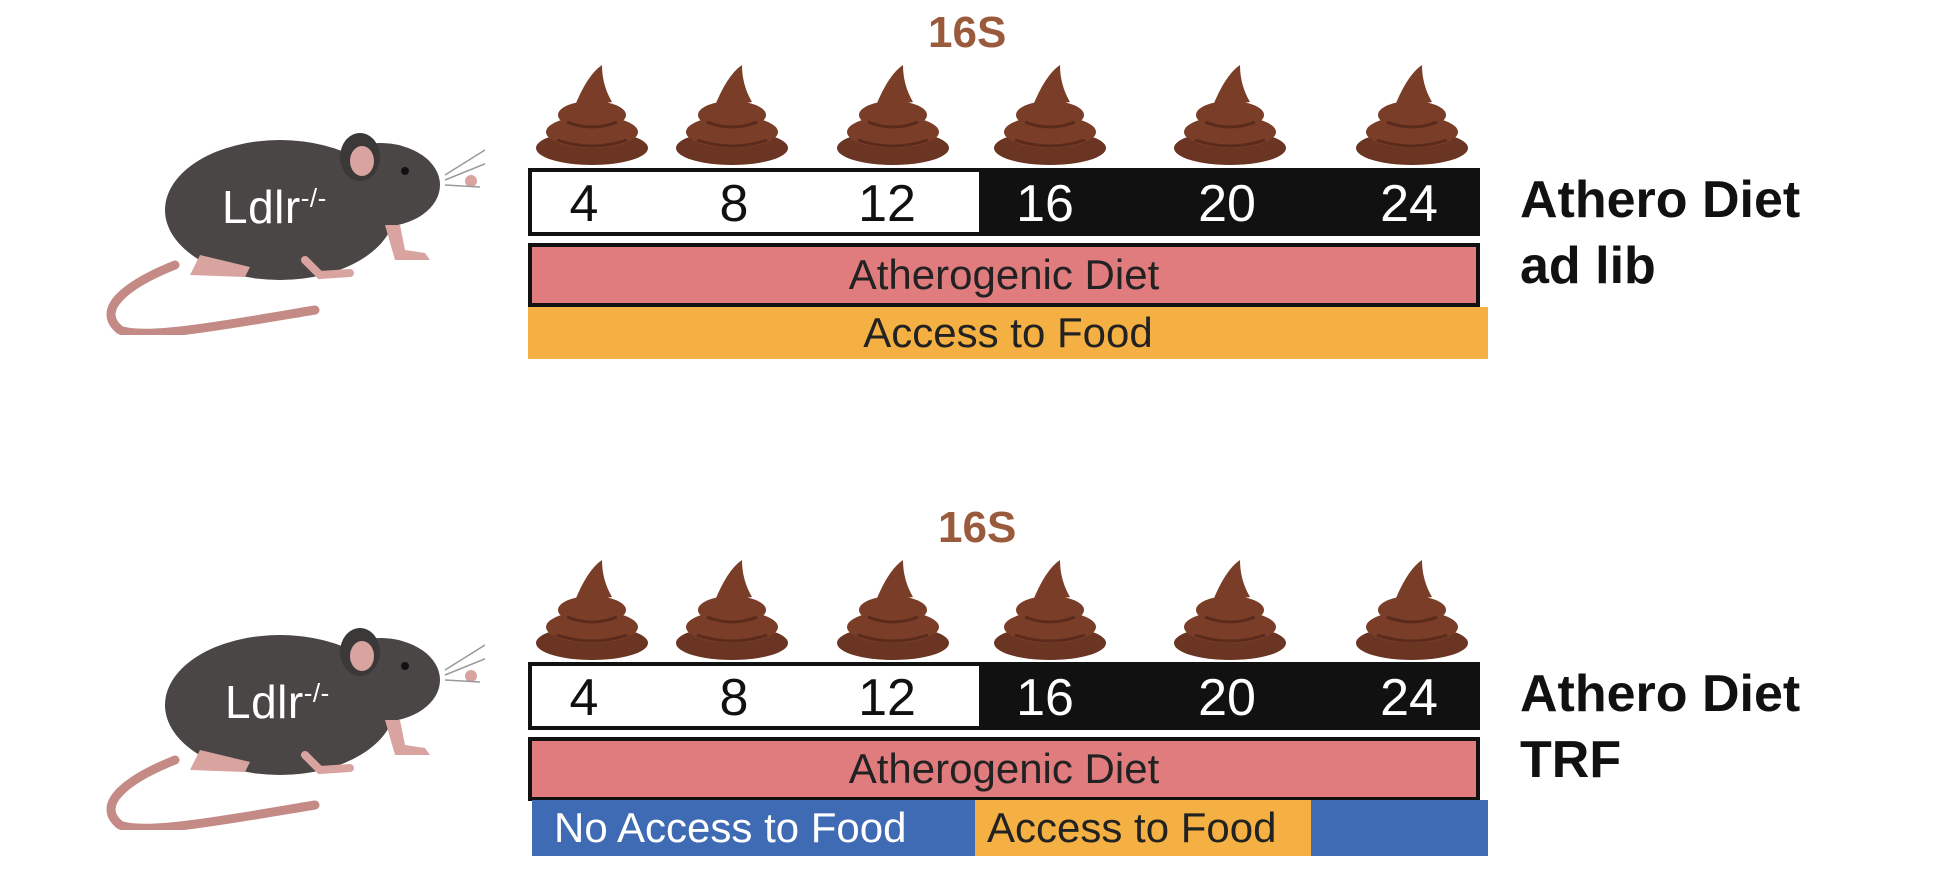  I want to click on feeding-schedule-bar: No Access to Food Access to Food, so click(1010, 828).